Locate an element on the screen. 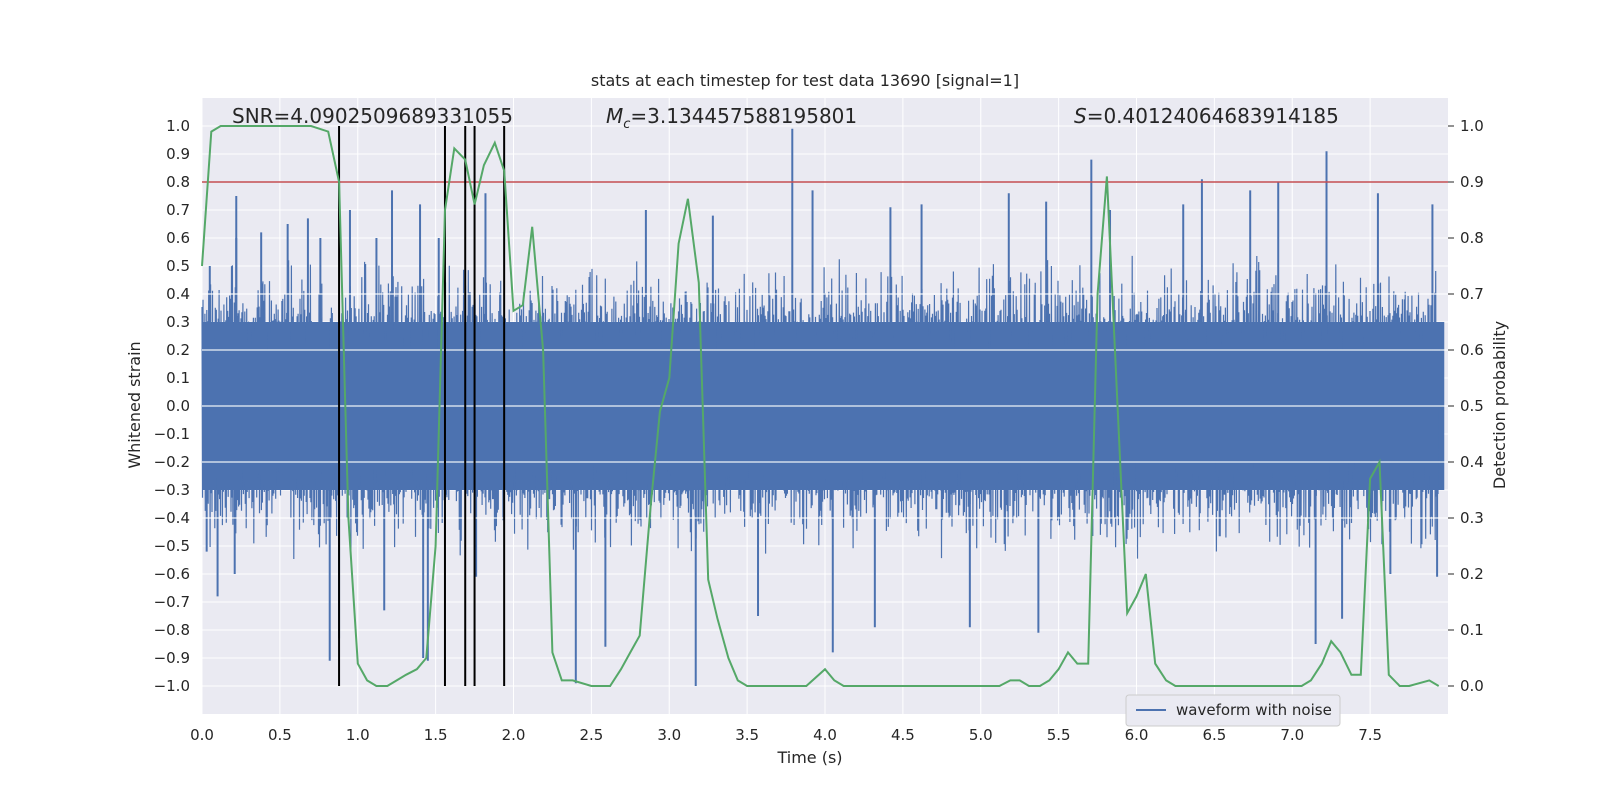 The image size is (1600, 800). y-tick-label: 0.2 is located at coordinates (178, 350).